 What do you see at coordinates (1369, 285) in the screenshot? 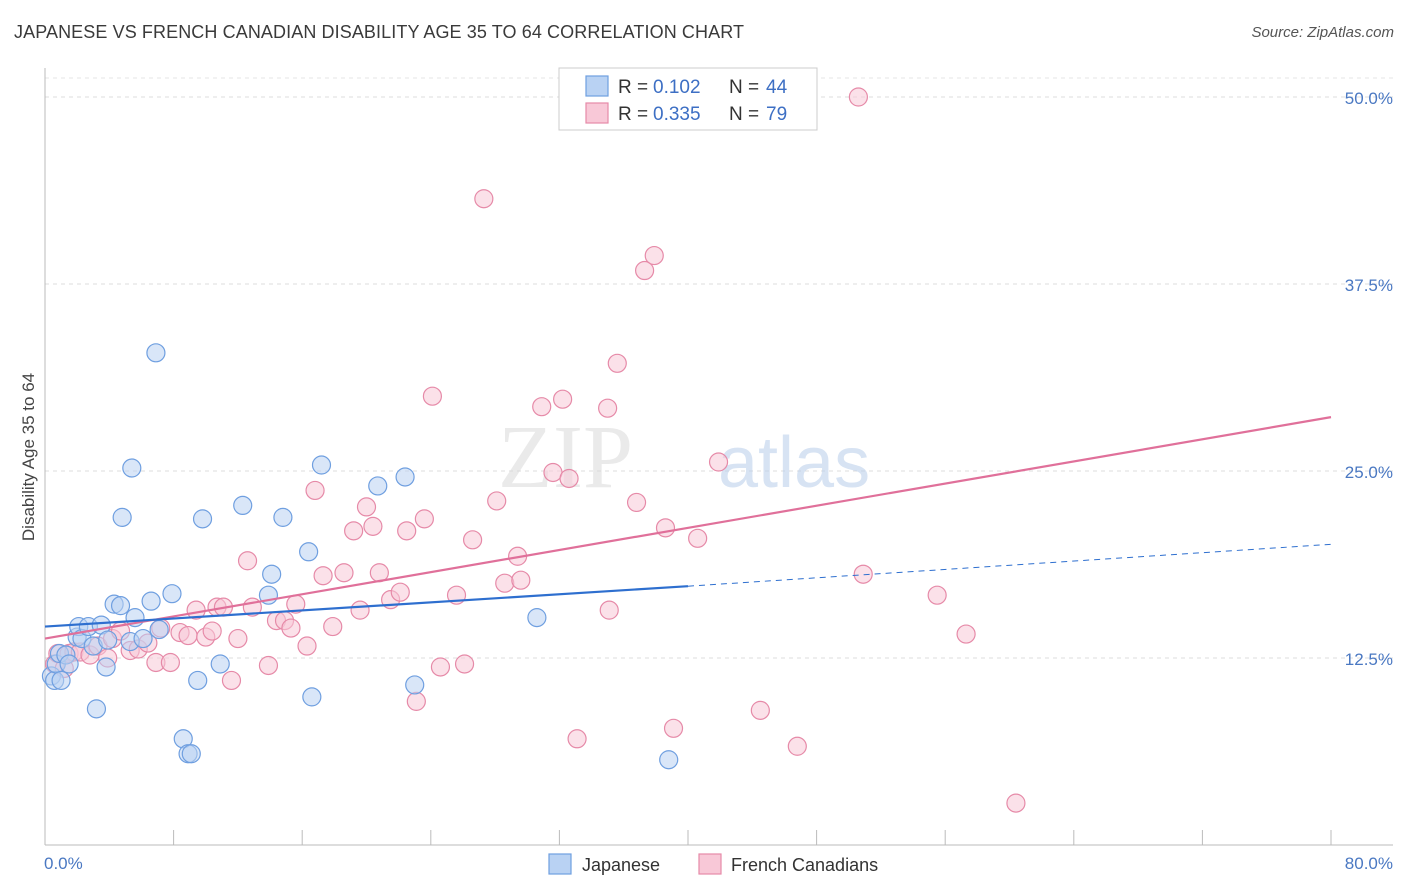
I see `y-tick-label: 37.5%` at bounding box center [1369, 285].